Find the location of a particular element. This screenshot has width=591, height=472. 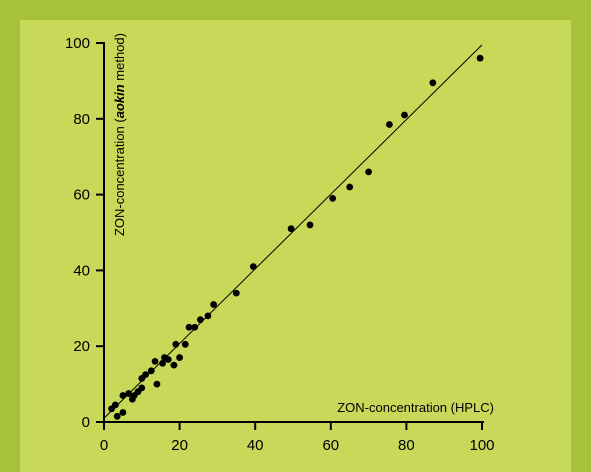

x-tick-label: 60 is located at coordinates (330, 445).